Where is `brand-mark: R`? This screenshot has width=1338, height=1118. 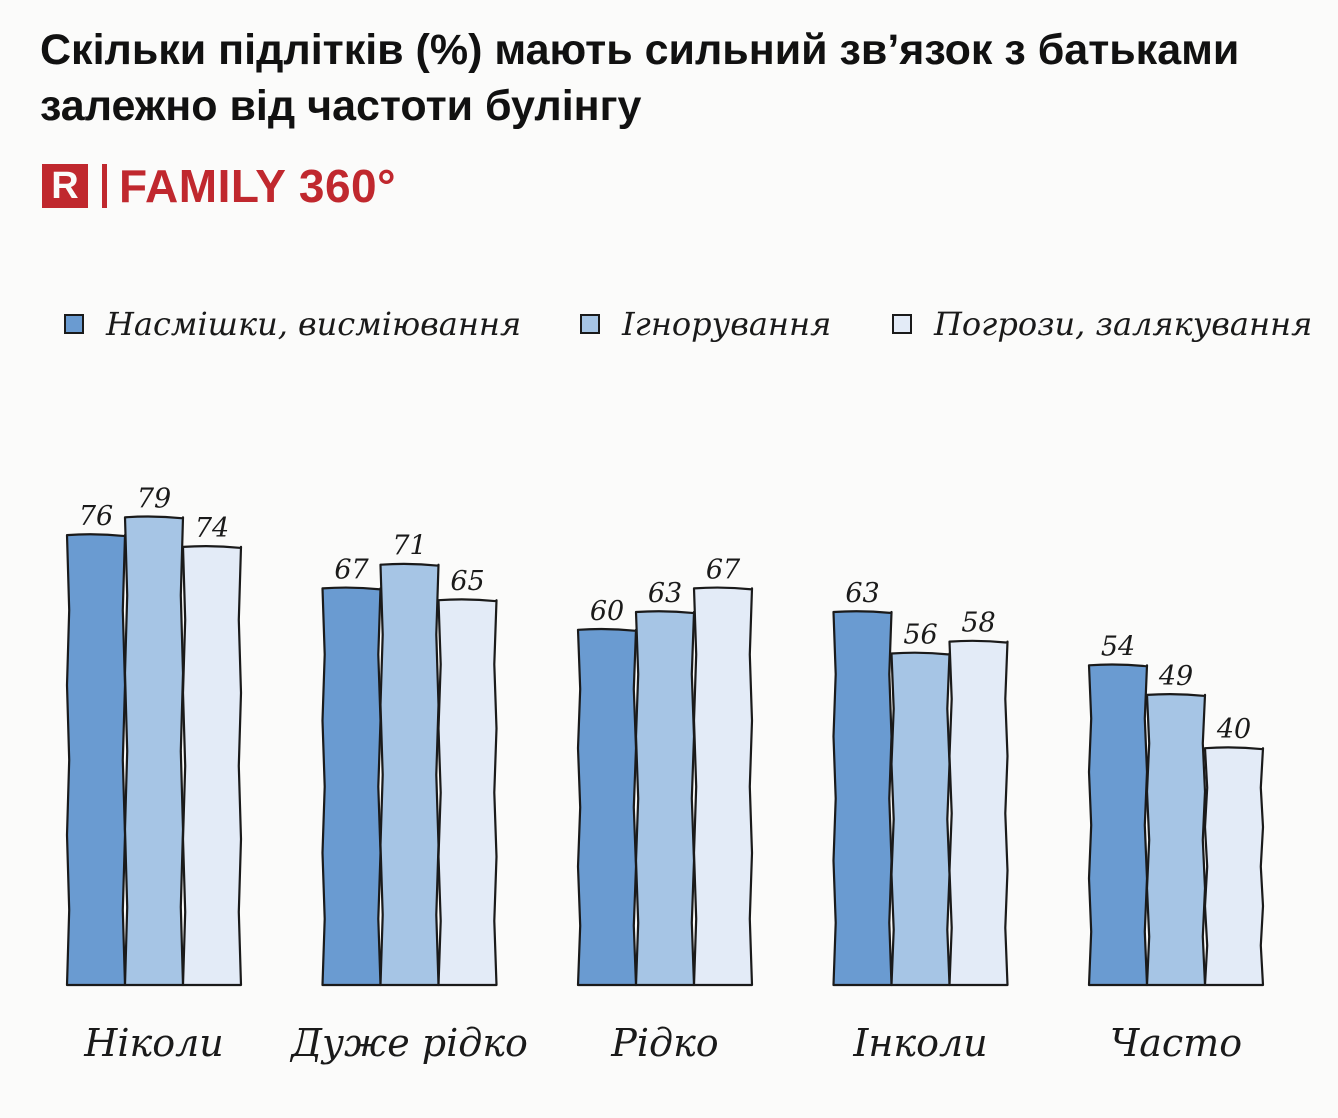 brand-mark: R is located at coordinates (65, 186).